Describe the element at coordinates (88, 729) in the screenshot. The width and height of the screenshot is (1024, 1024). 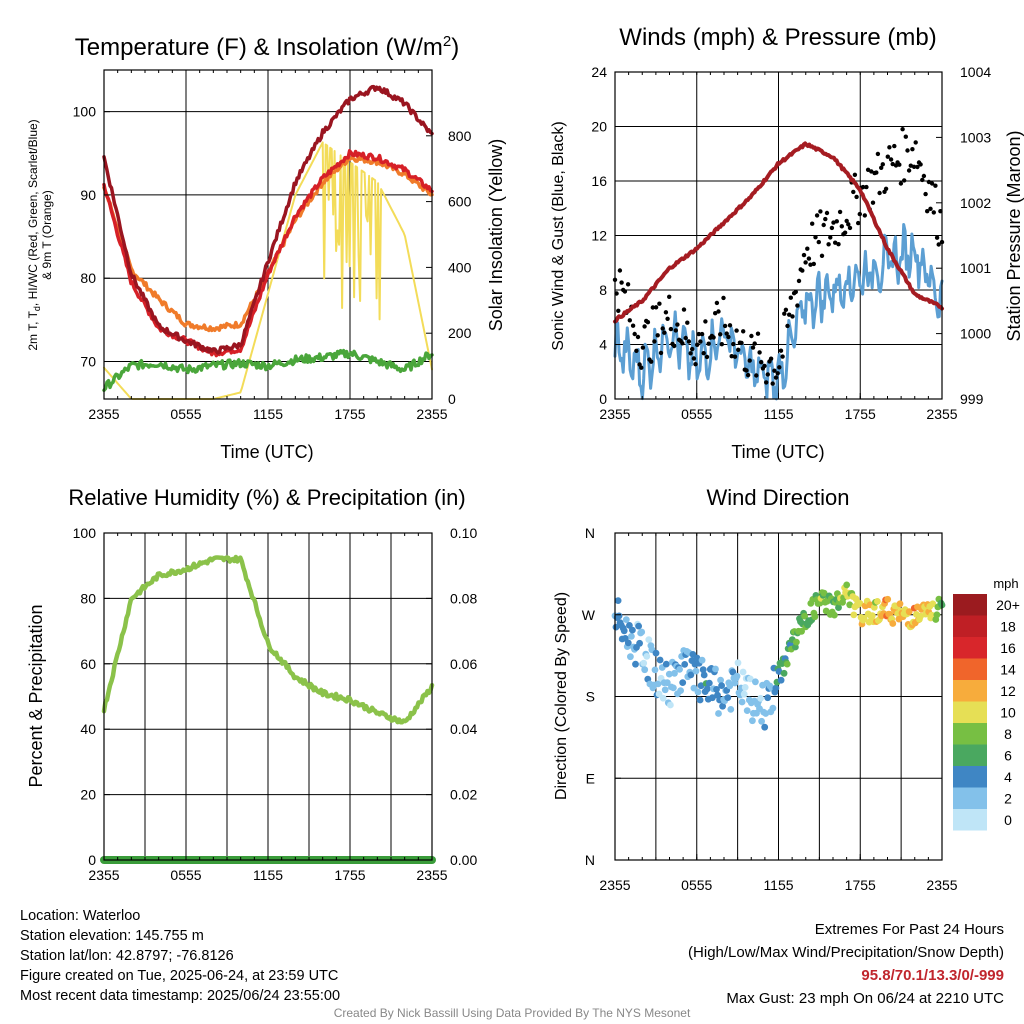
I see `rh-ytick-label: 40` at that location.